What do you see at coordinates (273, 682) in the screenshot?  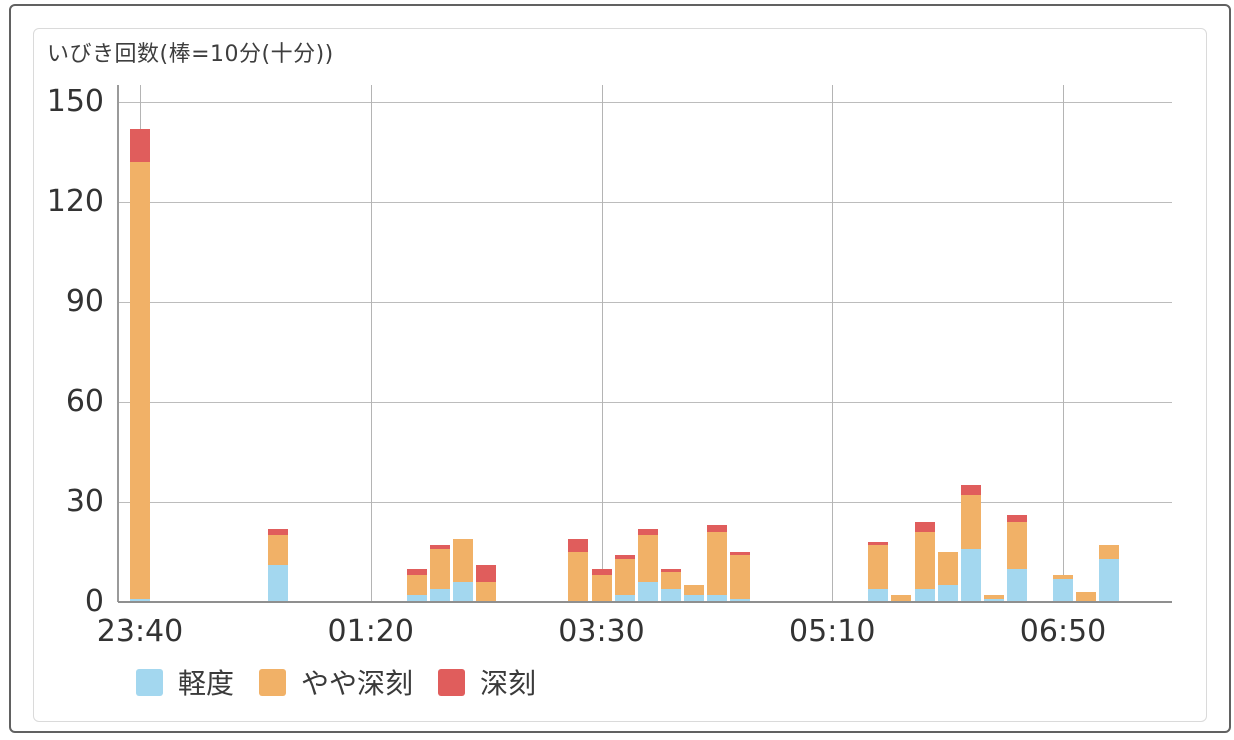 I see `legend-swatch-moderate` at bounding box center [273, 682].